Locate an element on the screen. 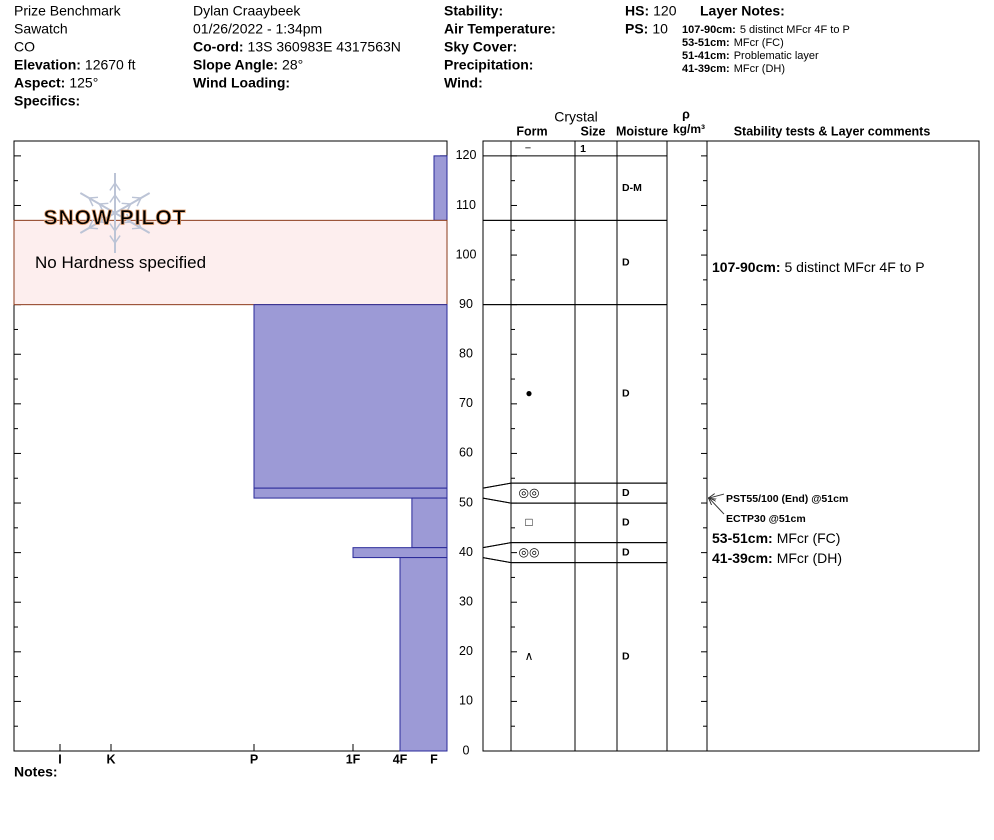  layer-note-label: 107-90cm: is located at coordinates (709, 30).